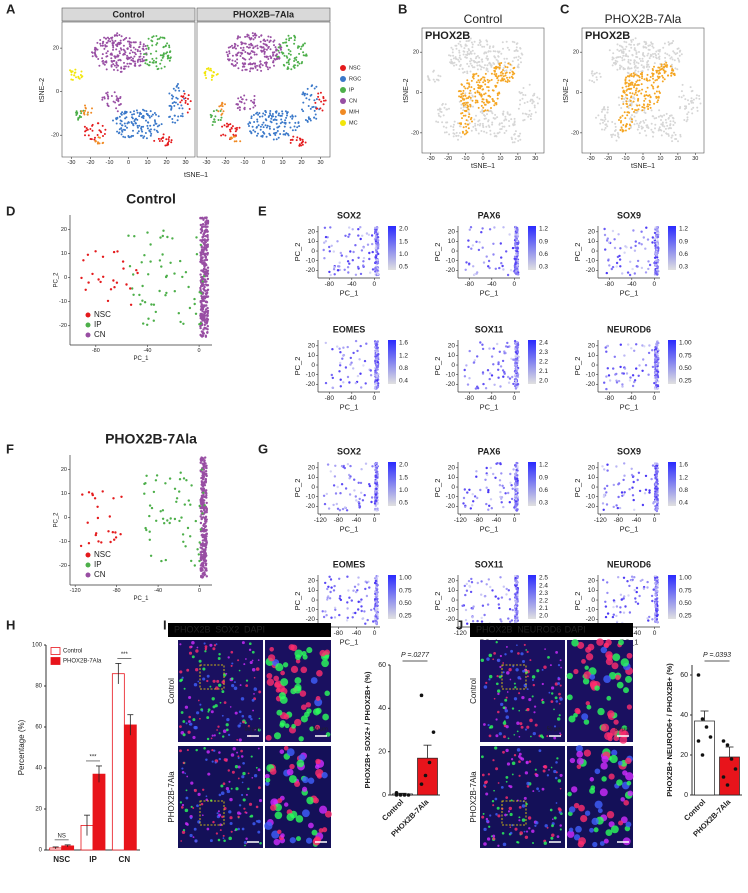 This screenshot has width=748, height=893. What do you see at coordinates (683, 229) in the screenshot?
I see `colorbar-label: 1.2` at bounding box center [683, 229].